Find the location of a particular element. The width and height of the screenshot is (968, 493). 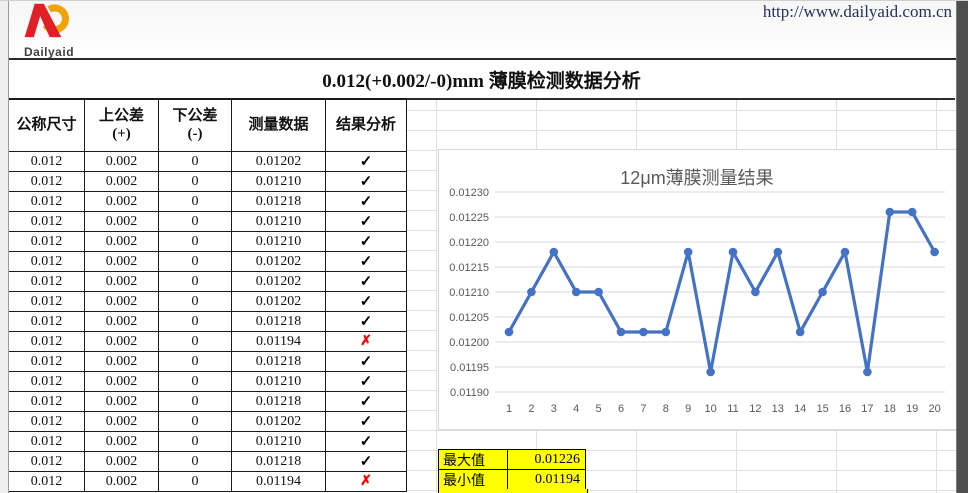

summary-value-cell: 0.01194 is located at coordinates (547, 479).